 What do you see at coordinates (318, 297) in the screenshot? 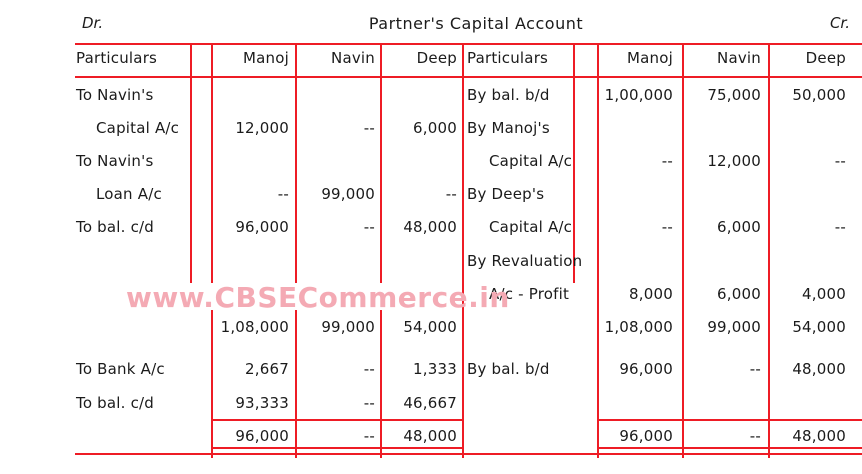
I see `watermark: www.CBSECommerce.in` at bounding box center [318, 297].